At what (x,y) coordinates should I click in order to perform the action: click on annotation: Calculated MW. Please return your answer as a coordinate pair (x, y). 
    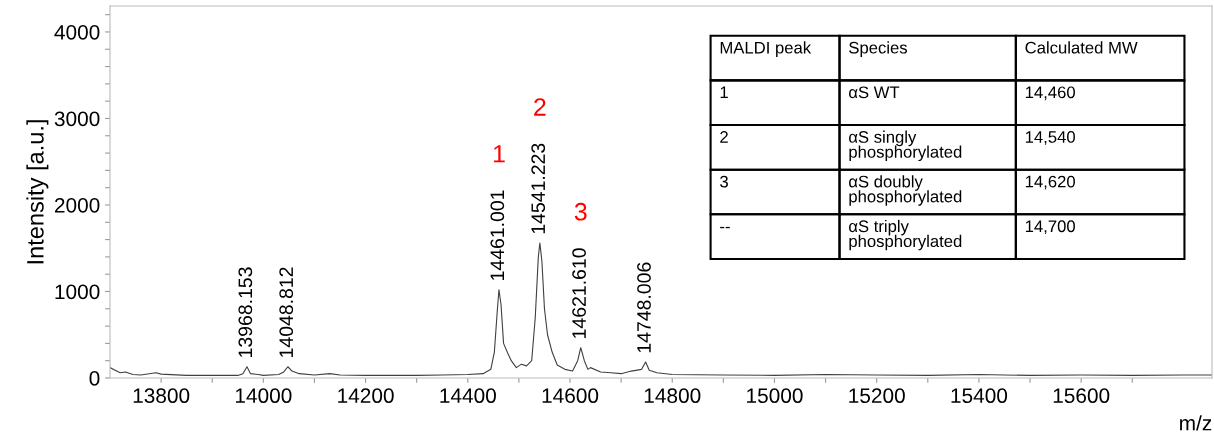
    Looking at the image, I should click on (1081, 47).